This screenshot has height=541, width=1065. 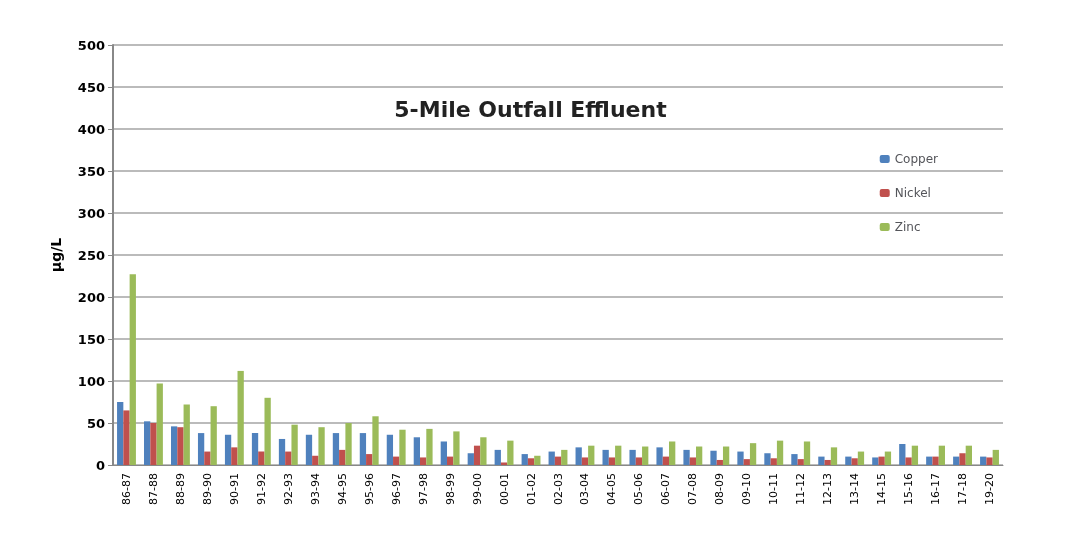 What do you see at coordinates (720, 489) in the screenshot?
I see `x-tick-label: 08-09` at bounding box center [720, 489].